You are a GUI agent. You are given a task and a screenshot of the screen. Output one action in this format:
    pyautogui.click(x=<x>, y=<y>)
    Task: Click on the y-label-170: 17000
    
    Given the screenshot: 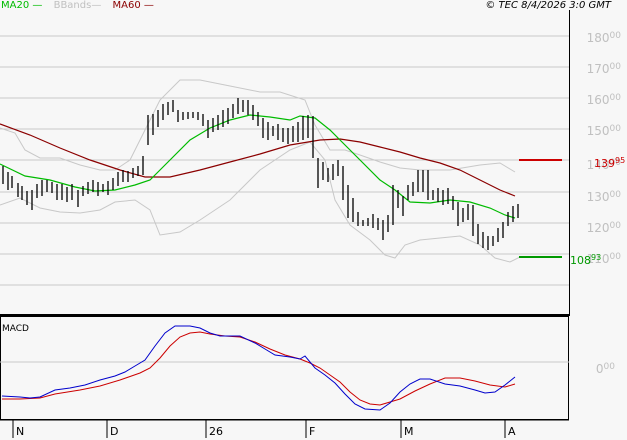 What is the action you would take?
    pyautogui.click(x=603, y=69)
    